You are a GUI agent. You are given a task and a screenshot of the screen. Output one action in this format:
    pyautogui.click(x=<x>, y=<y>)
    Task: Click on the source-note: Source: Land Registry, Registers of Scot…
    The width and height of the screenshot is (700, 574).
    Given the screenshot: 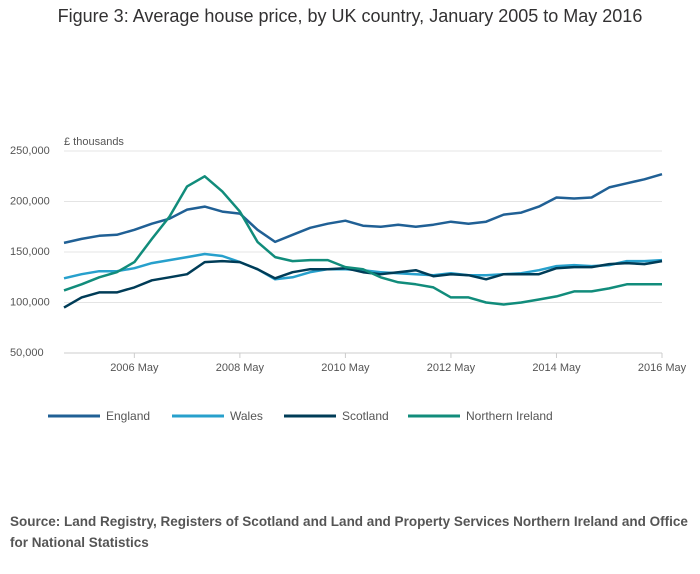 What is the action you would take?
    pyautogui.click(x=349, y=532)
    